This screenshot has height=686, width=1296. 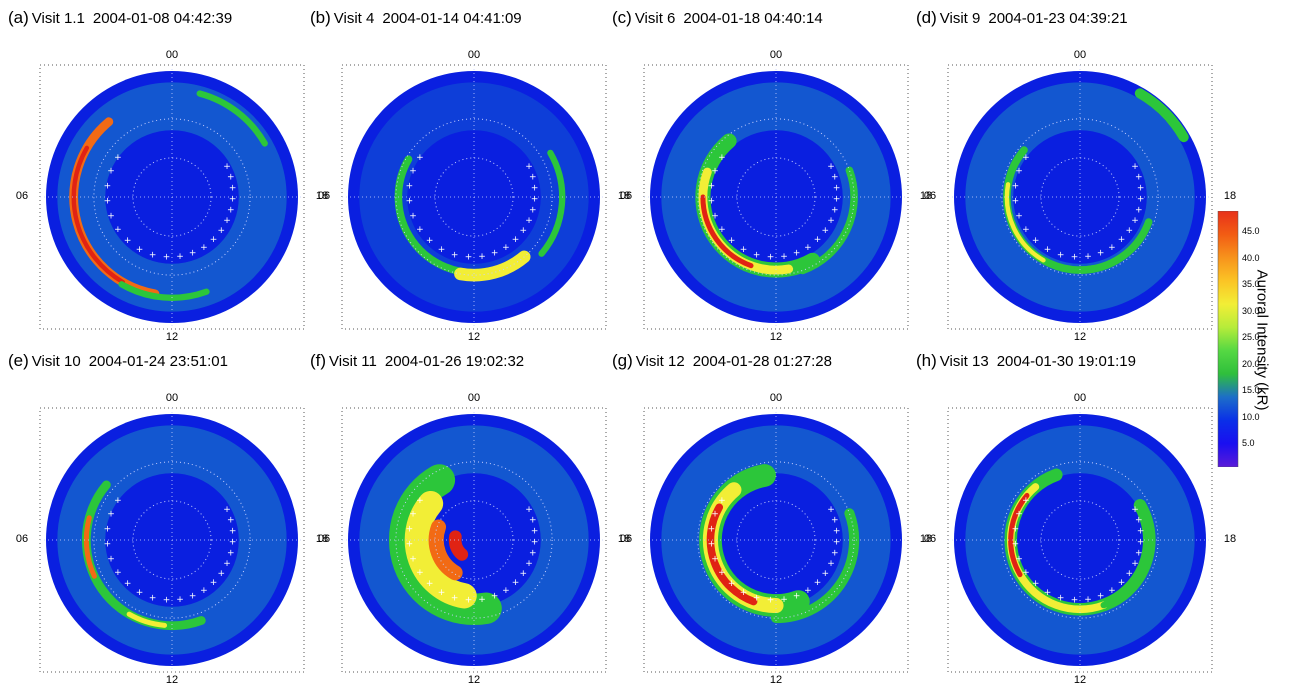 I want to click on colorbar-tick: 15.0, so click(x=1251, y=390).